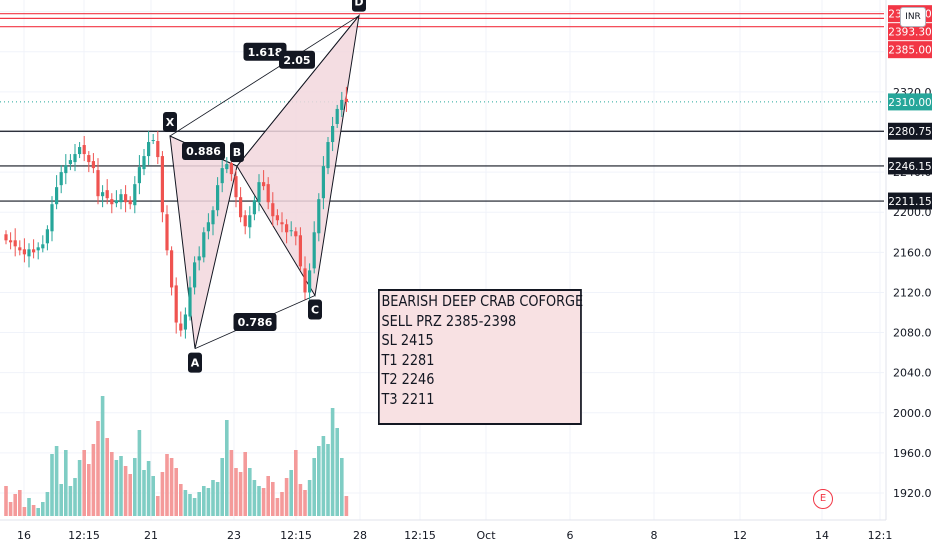 The height and width of the screenshot is (550, 932). I want to click on y-tick-label: 2040.00, so click(912, 373).